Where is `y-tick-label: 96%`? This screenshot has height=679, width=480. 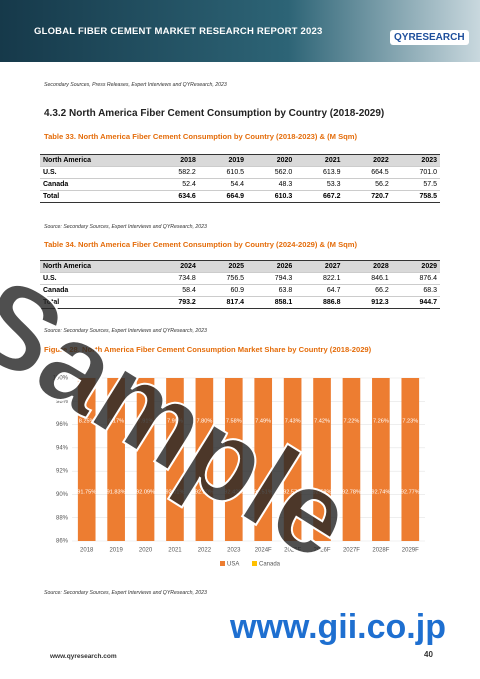 y-tick-label: 96% is located at coordinates (62, 425).